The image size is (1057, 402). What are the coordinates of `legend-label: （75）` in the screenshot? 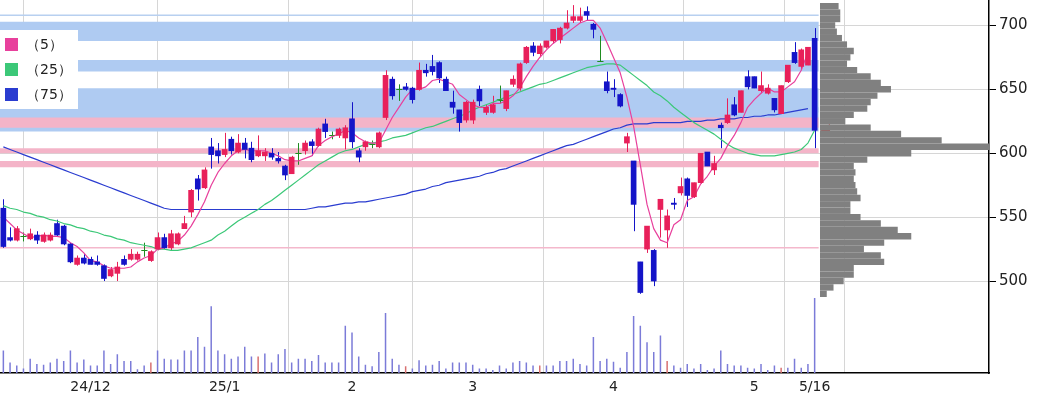 It's located at (49, 94).